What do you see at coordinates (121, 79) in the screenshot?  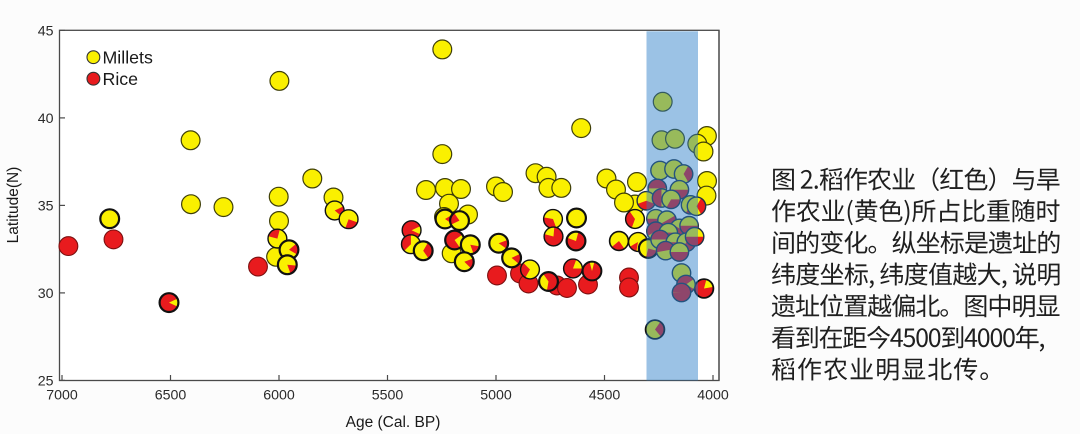 I see `svg-text: Rice` at bounding box center [121, 79].